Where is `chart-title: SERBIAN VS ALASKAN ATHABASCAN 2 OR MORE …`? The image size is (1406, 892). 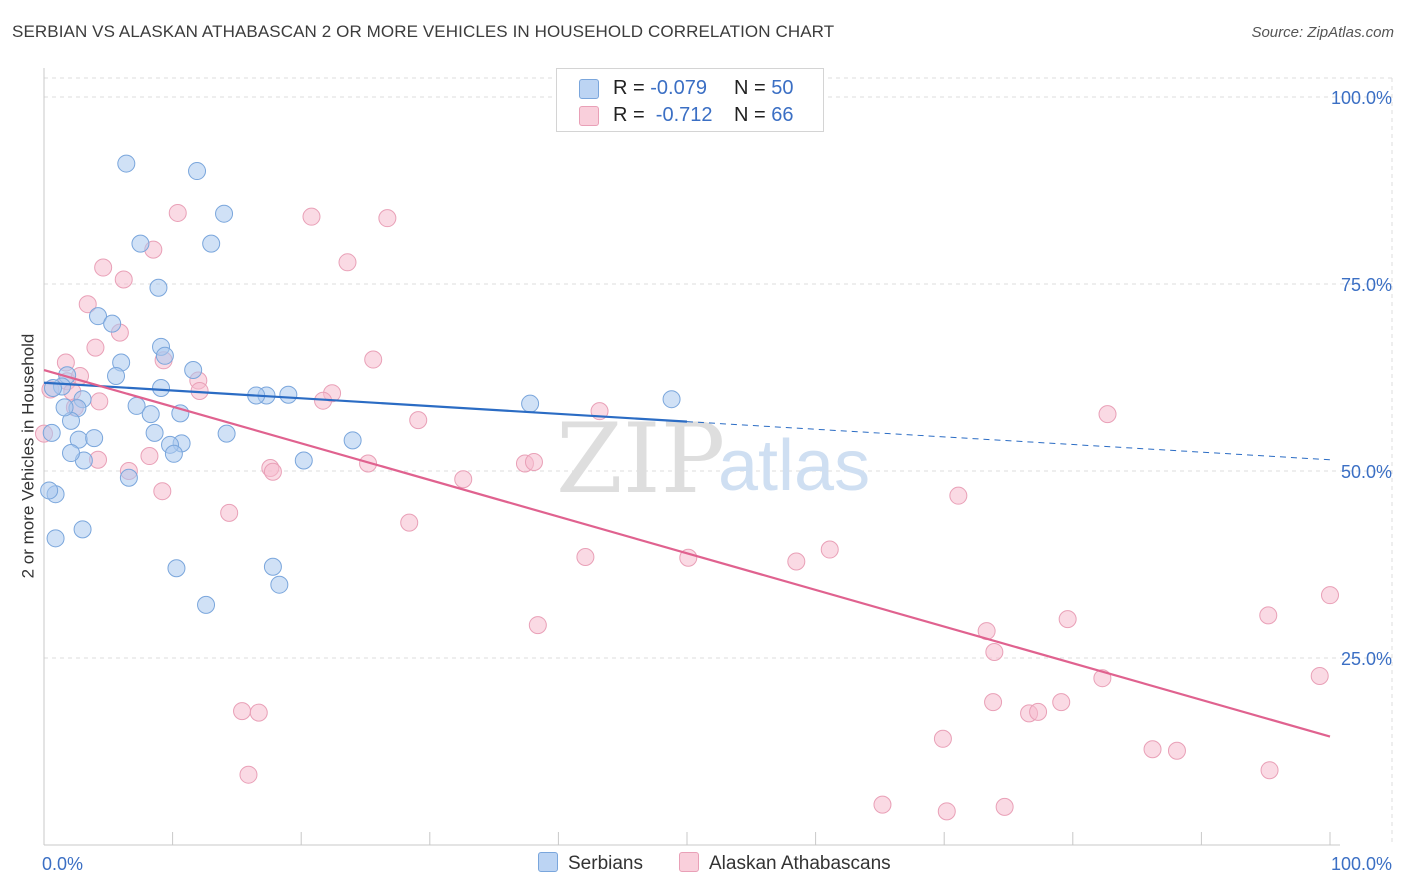 chart-title: SERBIAN VS ALASKAN ATHABASCAN 2 OR MORE … is located at coordinates (423, 31).